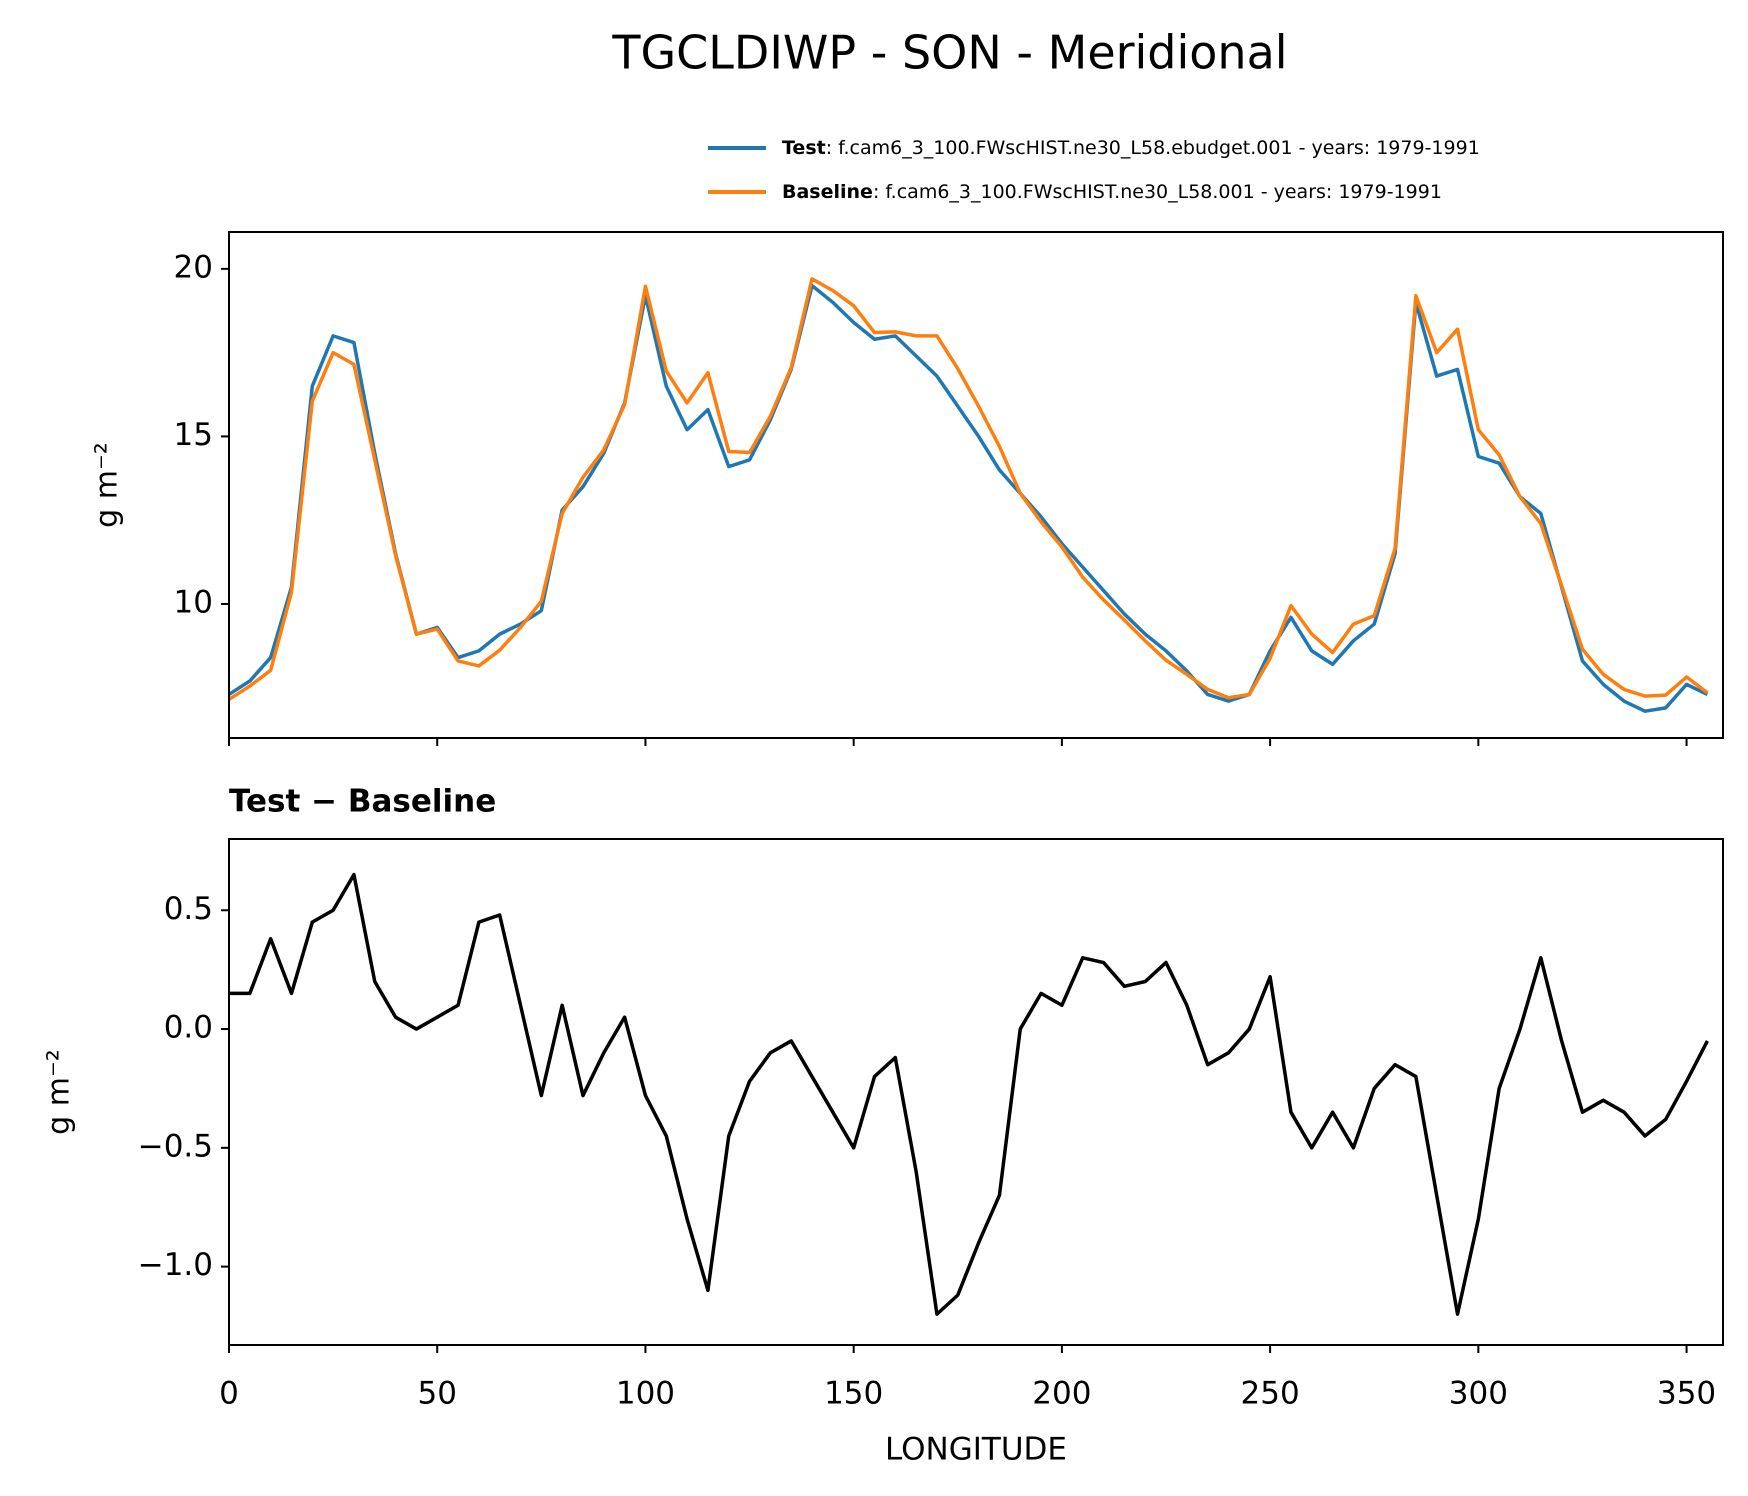 This screenshot has height=1496, width=1748. What do you see at coordinates (645, 1394) in the screenshot?
I see `x-tick-label: 100` at bounding box center [645, 1394].